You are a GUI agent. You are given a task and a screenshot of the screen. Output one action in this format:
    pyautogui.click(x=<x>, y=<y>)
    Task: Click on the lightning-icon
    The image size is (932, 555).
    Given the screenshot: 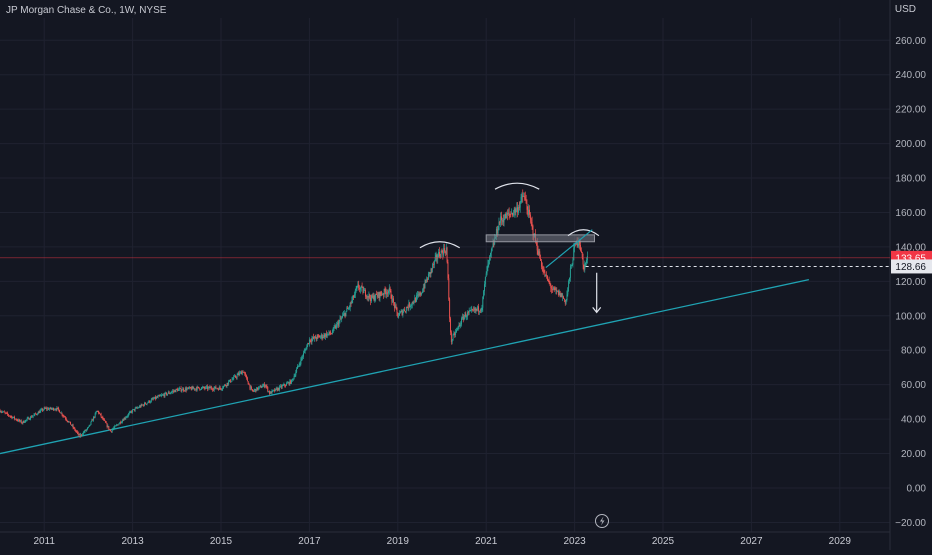 What is the action you would take?
    pyautogui.click(x=602, y=521)
    